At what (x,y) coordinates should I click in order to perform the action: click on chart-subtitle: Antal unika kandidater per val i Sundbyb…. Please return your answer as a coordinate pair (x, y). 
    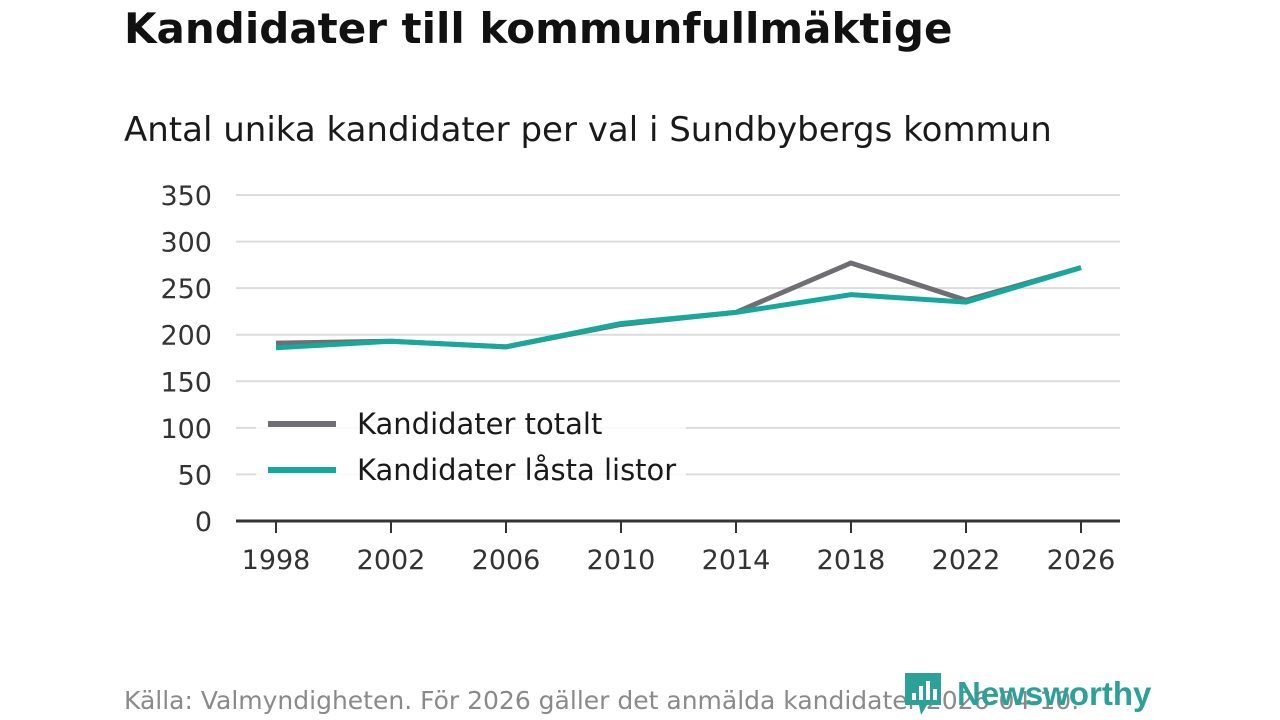
    Looking at the image, I should click on (588, 130).